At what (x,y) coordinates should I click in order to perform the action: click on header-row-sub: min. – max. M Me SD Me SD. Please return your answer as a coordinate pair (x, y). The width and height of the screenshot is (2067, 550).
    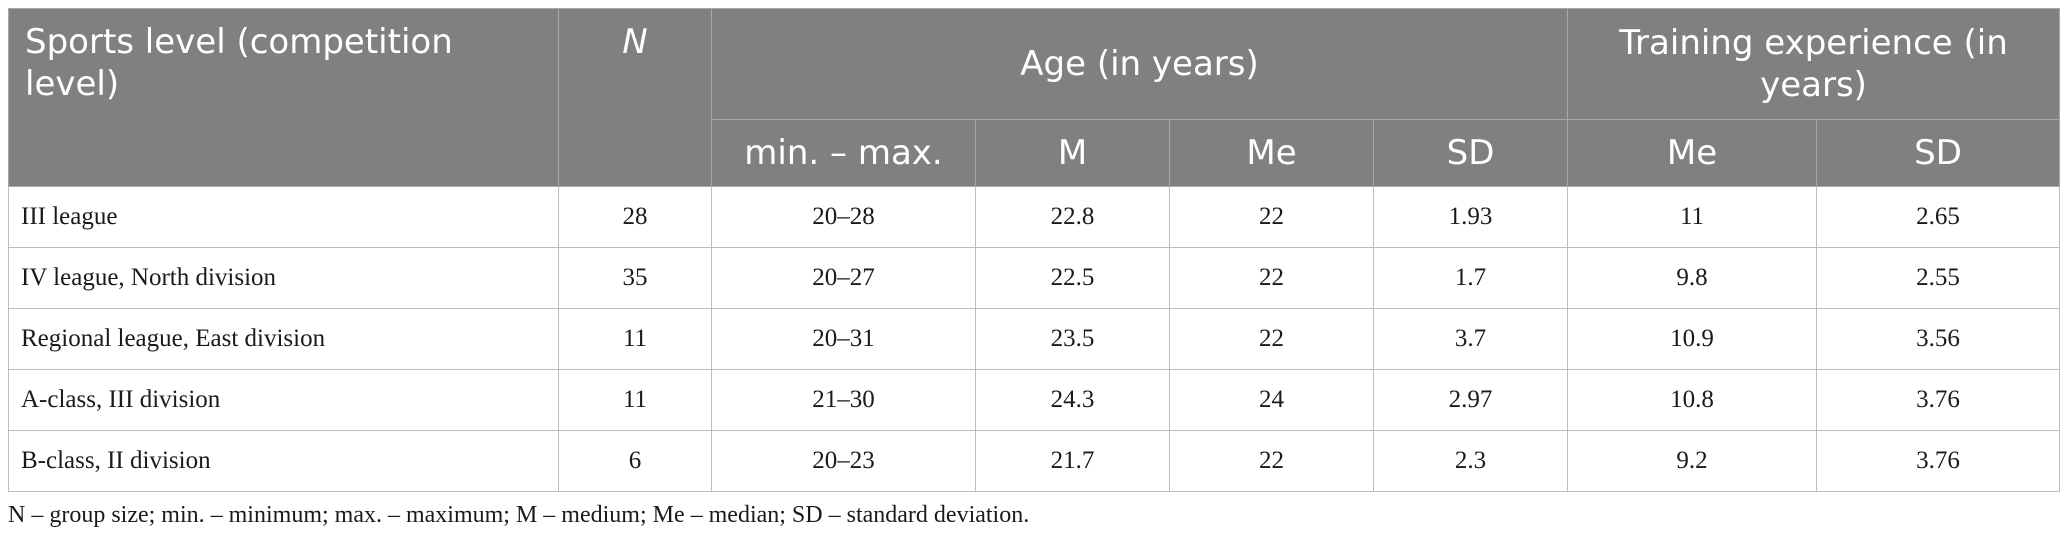
    Looking at the image, I should click on (1035, 153).